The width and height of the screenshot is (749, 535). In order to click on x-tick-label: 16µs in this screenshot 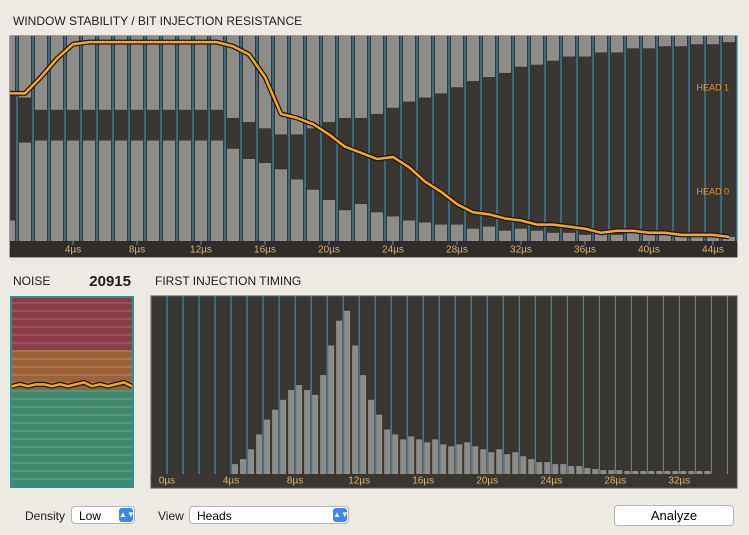, I will do `click(423, 481)`.